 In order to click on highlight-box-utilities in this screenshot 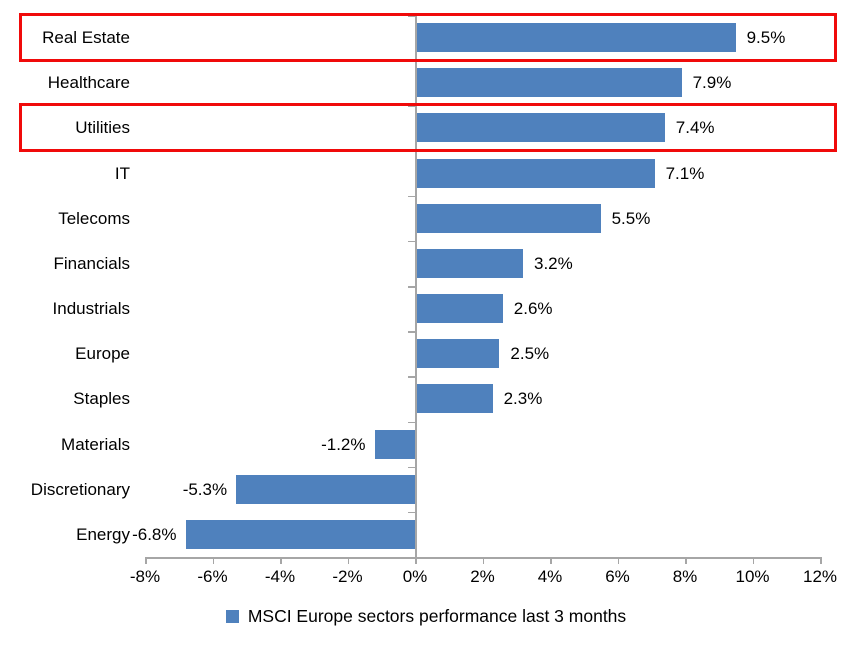, I will do `click(428, 128)`.